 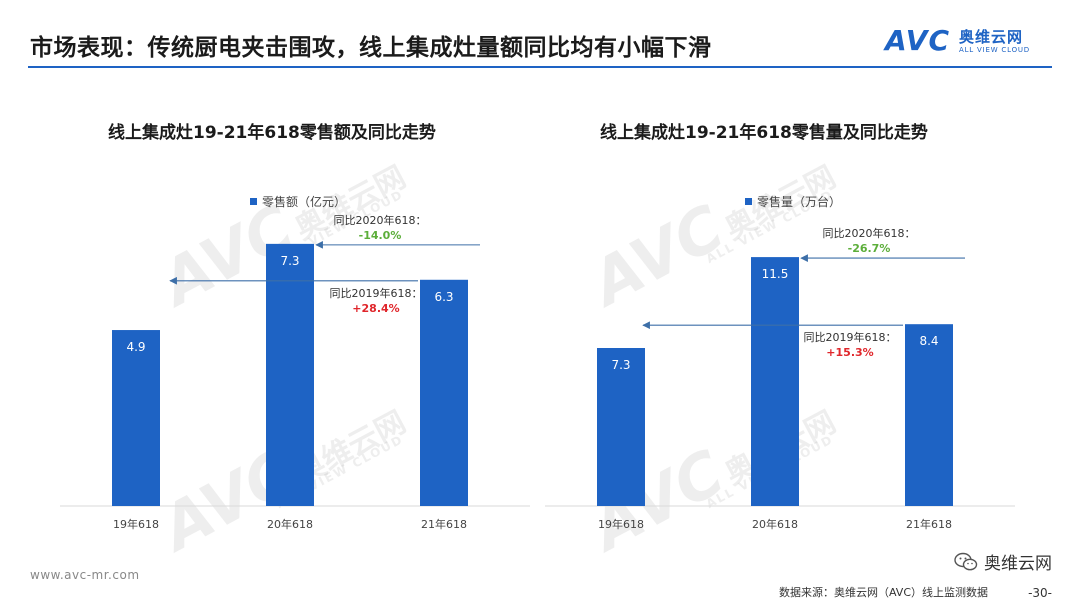 I want to click on chart-title-retail-volume: 线上集成灶19-21年618零售量及同比走势, so click(x=764, y=133).